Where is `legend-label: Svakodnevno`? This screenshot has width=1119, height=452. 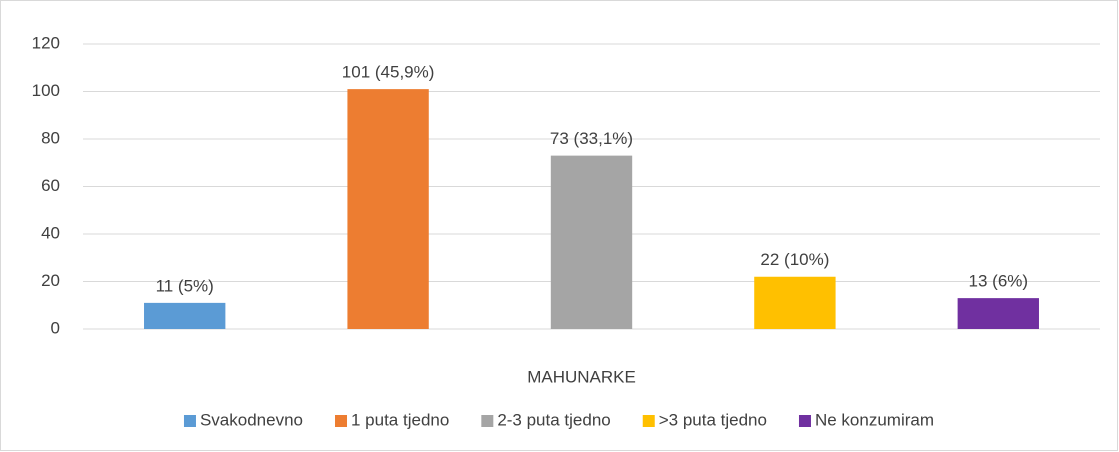
legend-label: Svakodnevno is located at coordinates (251, 419).